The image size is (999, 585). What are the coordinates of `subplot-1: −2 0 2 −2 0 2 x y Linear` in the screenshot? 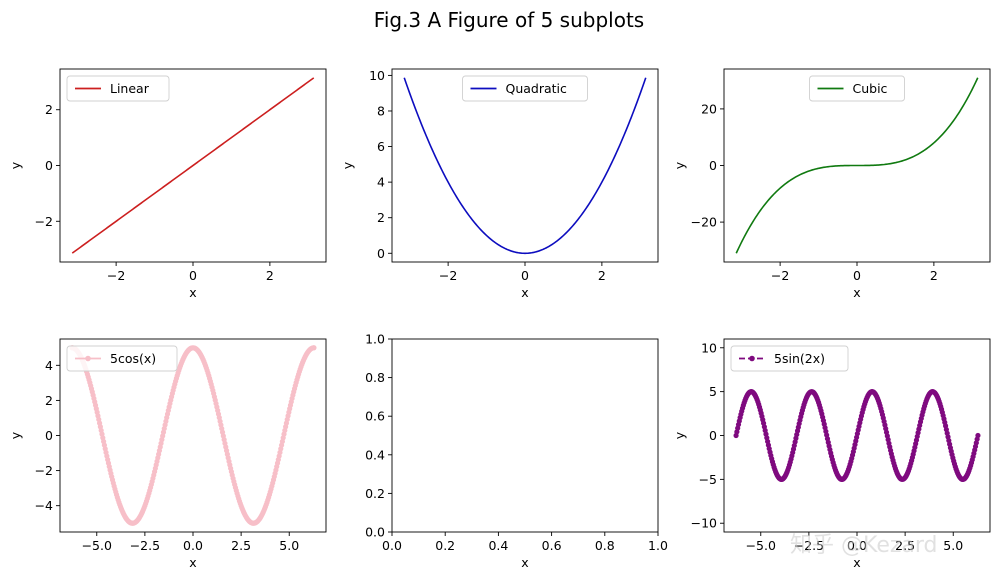 It's located at (167, 184).